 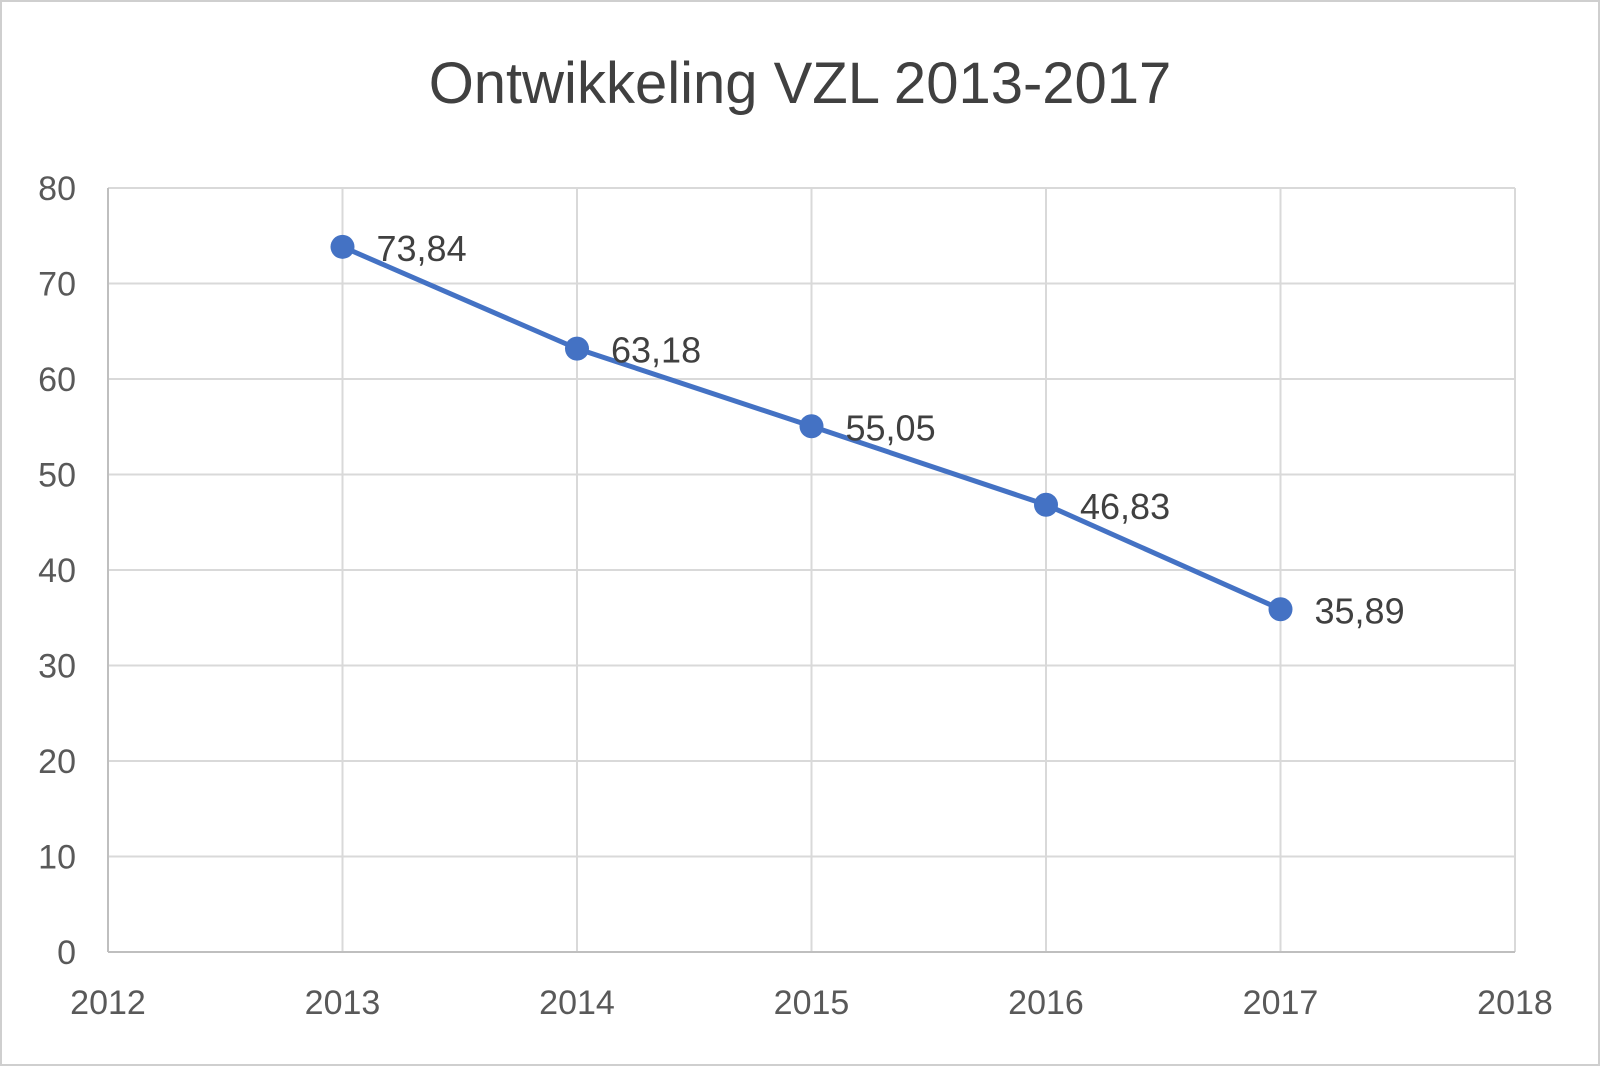 I want to click on y-tick-label: 50, so click(x=57, y=476).